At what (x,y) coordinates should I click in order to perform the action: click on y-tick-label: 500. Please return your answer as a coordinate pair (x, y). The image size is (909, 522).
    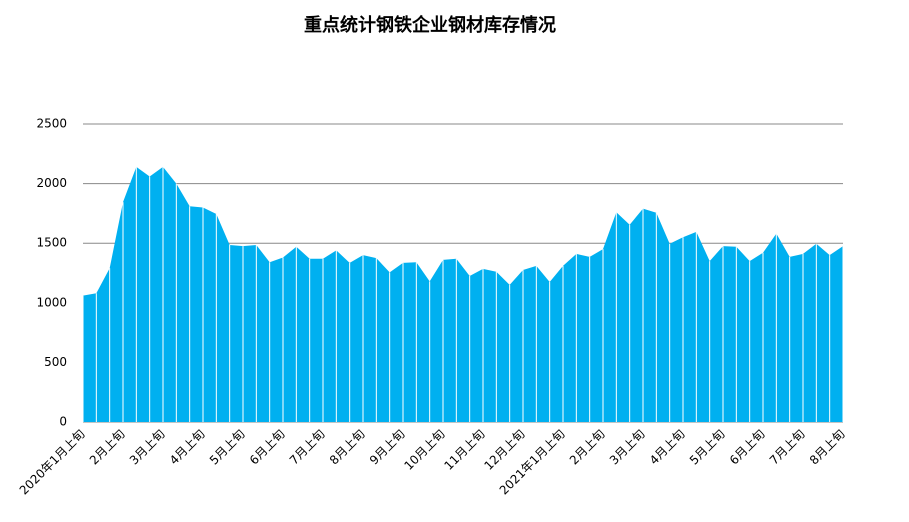
    Looking at the image, I should click on (55, 362).